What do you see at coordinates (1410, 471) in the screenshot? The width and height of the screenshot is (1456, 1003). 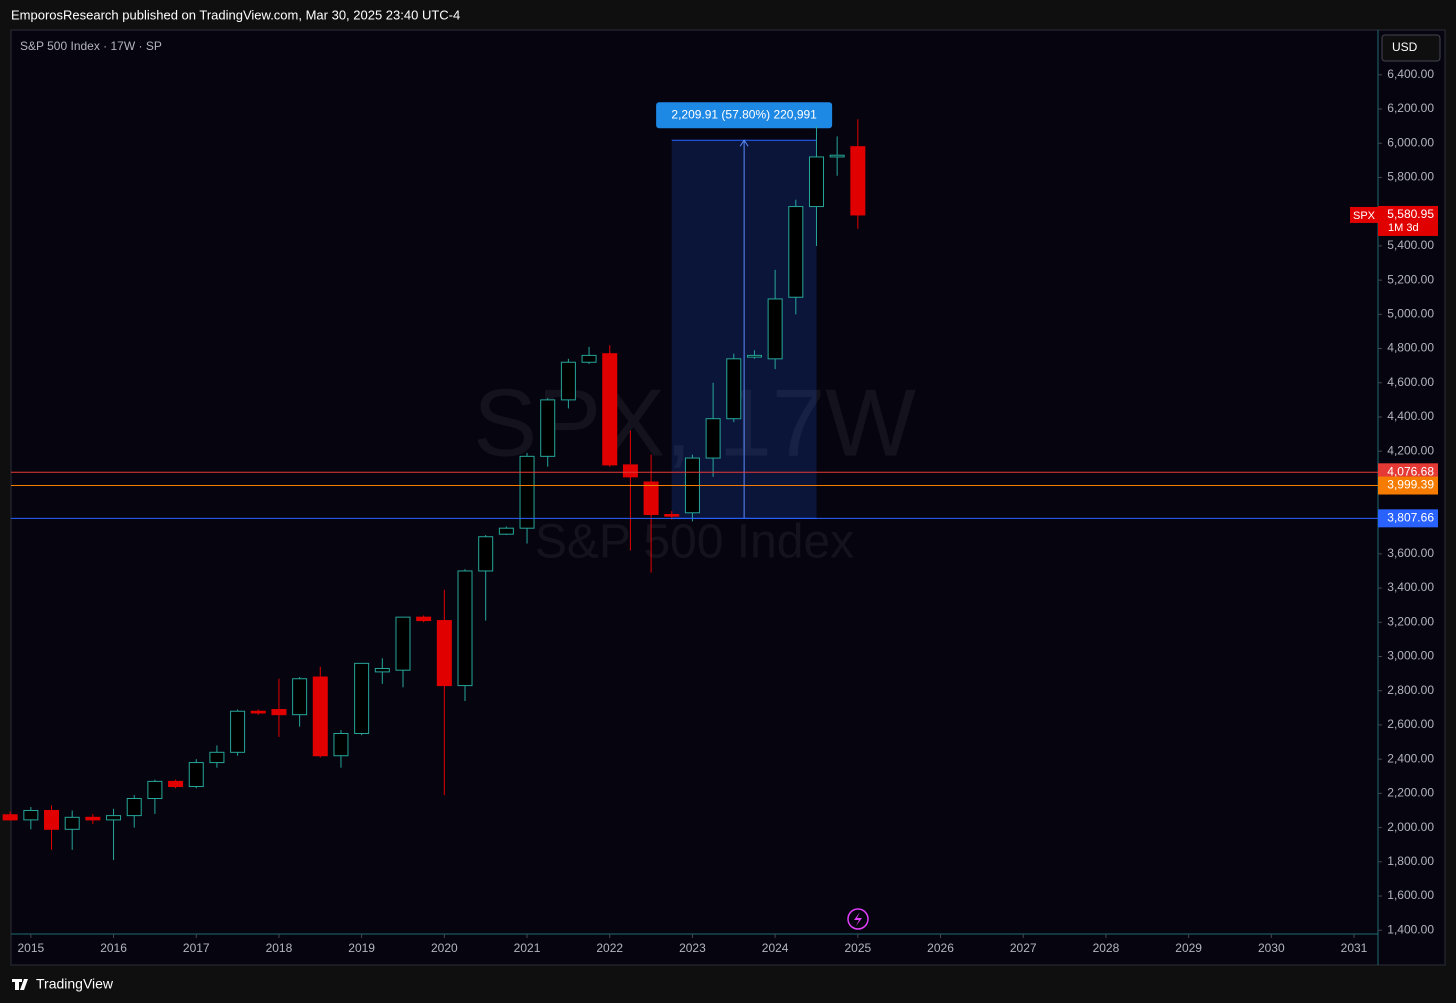 I see `price-label: 4,076.68` at bounding box center [1410, 471].